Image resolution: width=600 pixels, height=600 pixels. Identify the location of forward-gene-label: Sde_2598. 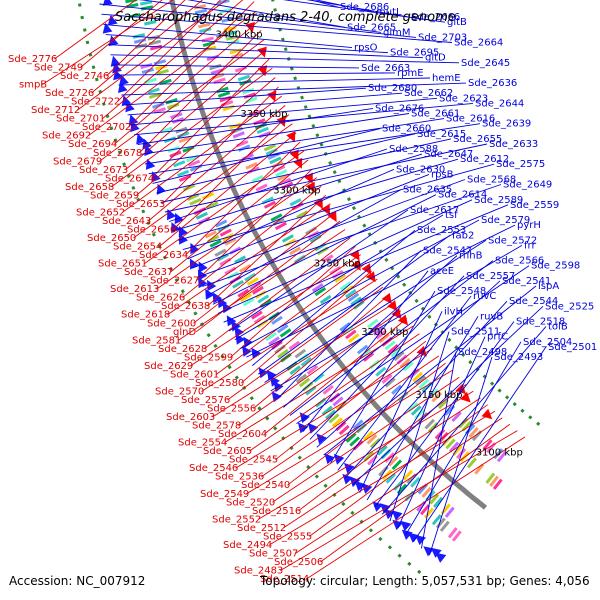
(555, 266).